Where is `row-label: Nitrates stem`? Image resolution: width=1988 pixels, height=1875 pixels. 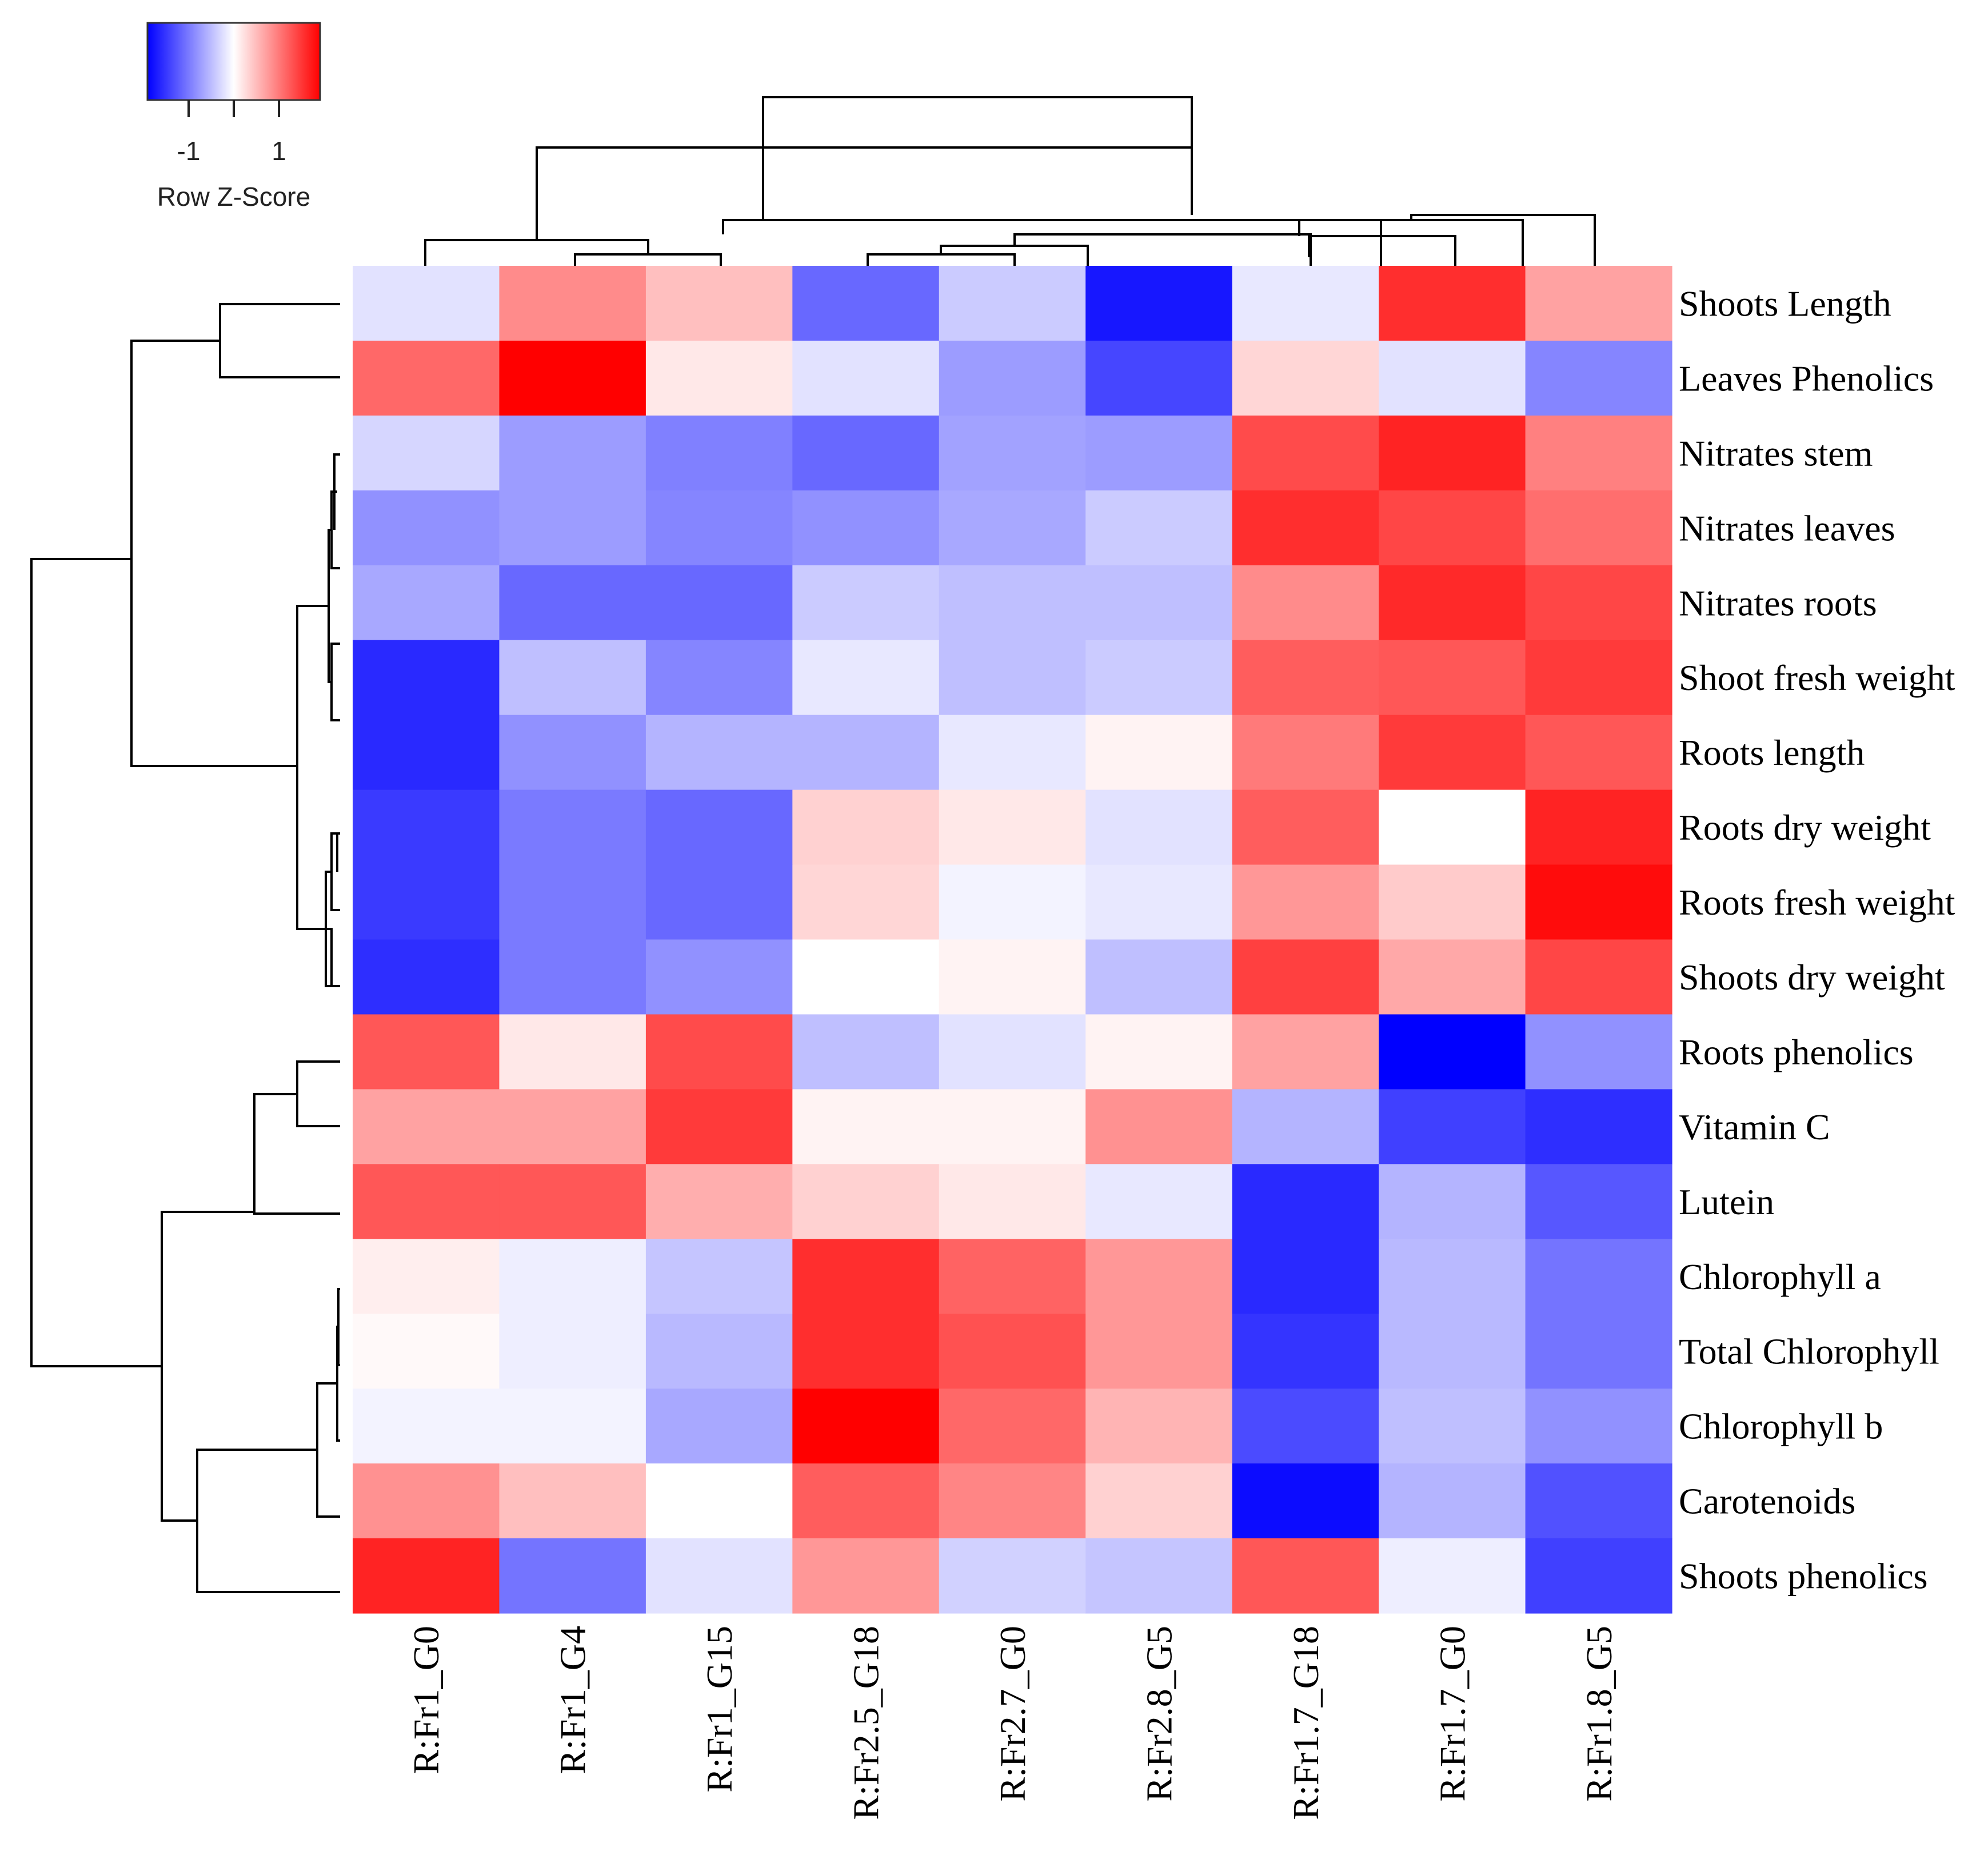 row-label: Nitrates stem is located at coordinates (1776, 453).